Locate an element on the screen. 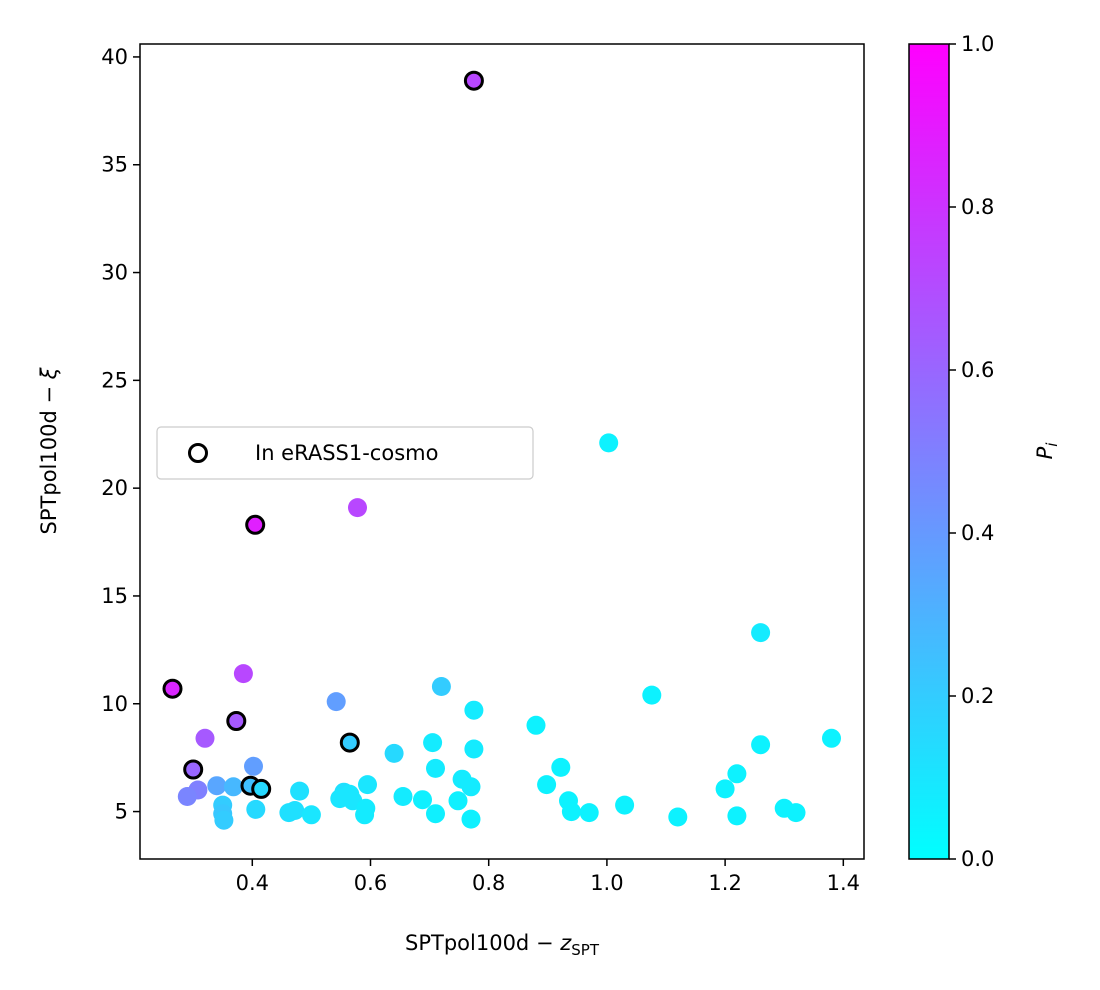 This screenshot has height=990, width=1100. legend-box is located at coordinates (345, 453).